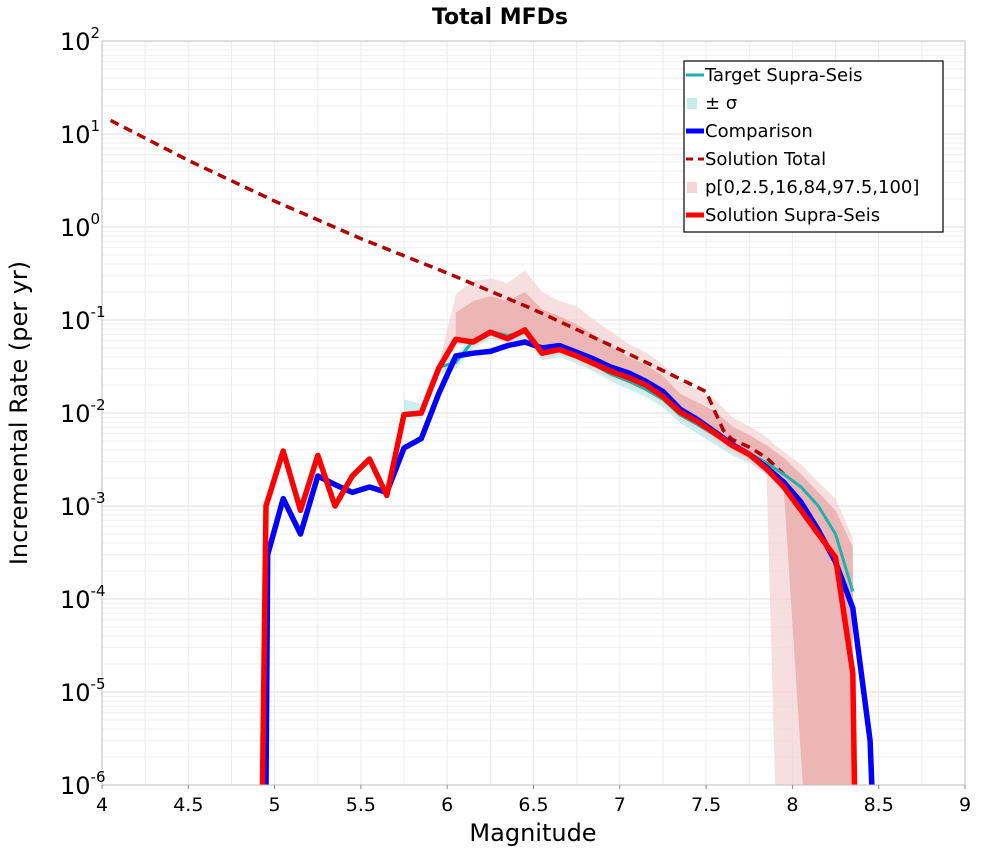 Image resolution: width=1000 pixels, height=850 pixels. I want to click on y-tick-label: 10⁰, so click(80, 226).